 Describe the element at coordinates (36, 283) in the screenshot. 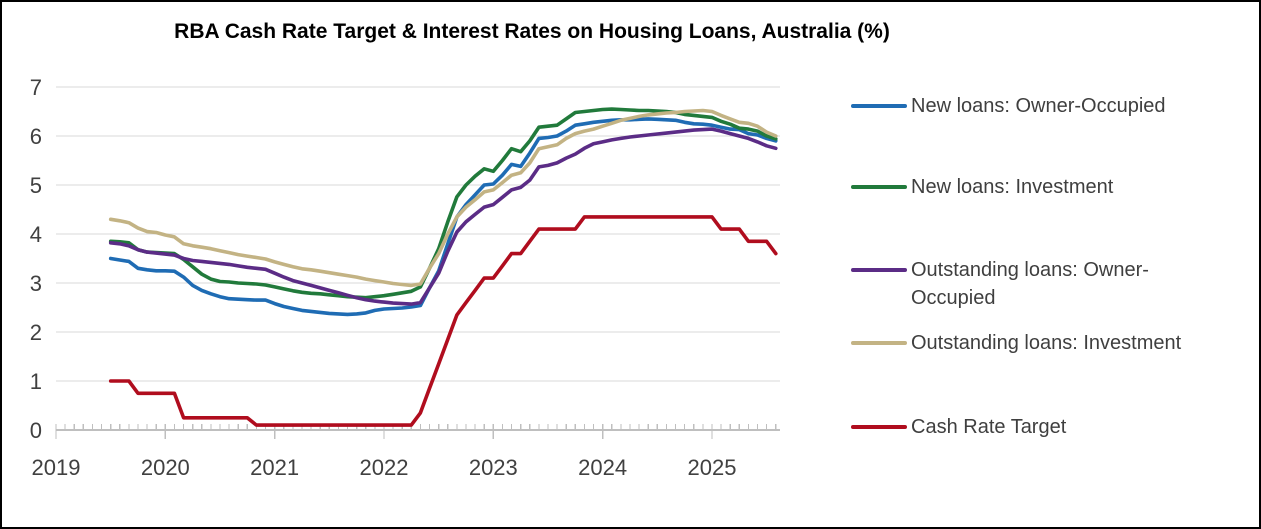

I see `svg-text: 3` at that location.